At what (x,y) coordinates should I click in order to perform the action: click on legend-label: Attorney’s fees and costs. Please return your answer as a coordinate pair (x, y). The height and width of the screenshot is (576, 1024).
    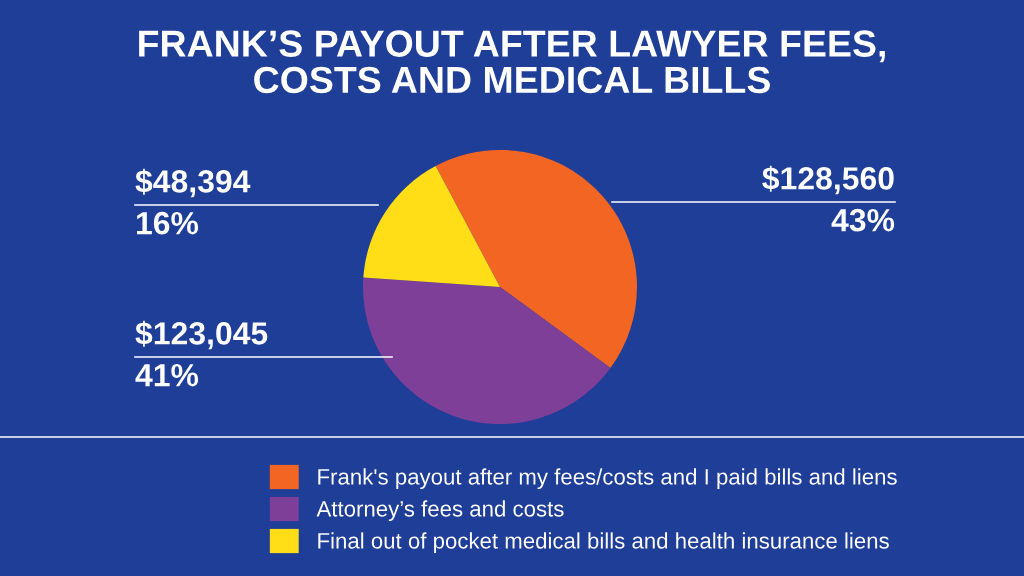
    Looking at the image, I should click on (440, 511).